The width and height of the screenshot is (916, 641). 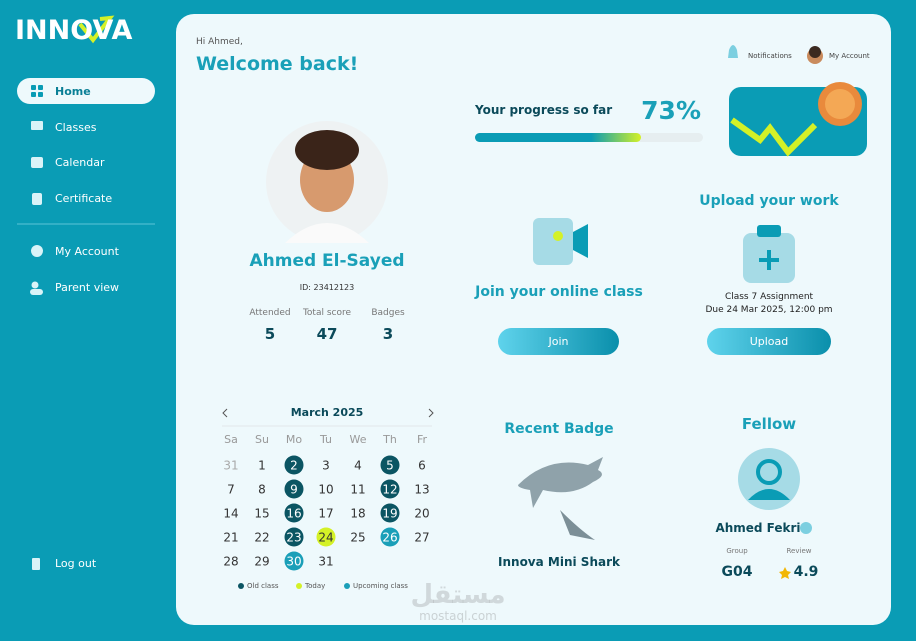 I want to click on watermark: mostaql.com, so click(x=458, y=616).